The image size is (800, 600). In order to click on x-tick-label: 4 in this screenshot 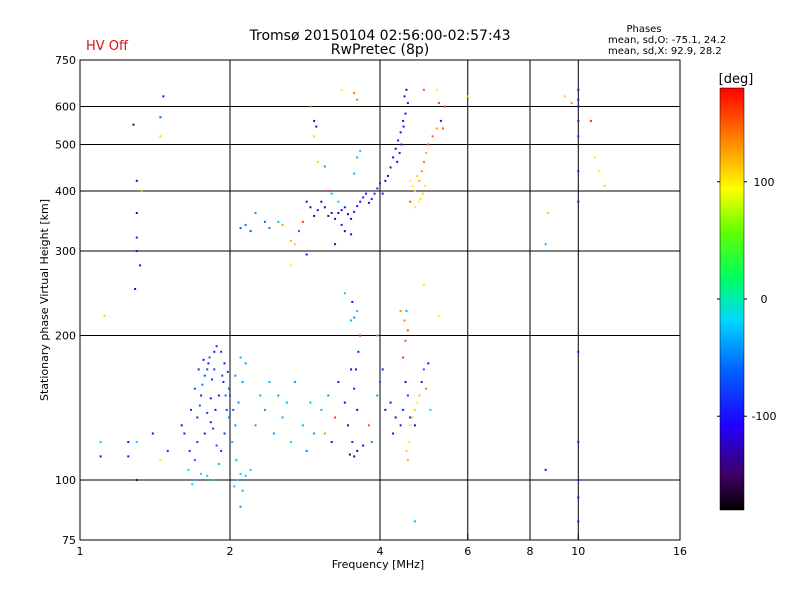, I will do `click(380, 551)`.